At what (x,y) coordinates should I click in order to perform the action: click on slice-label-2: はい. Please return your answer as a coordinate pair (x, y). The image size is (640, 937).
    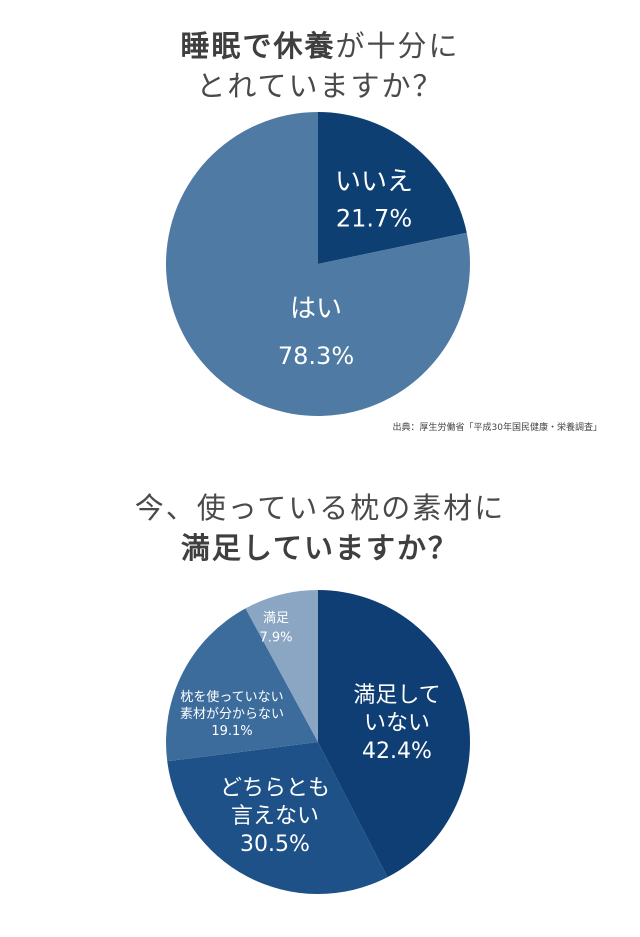
    Looking at the image, I should click on (316, 309).